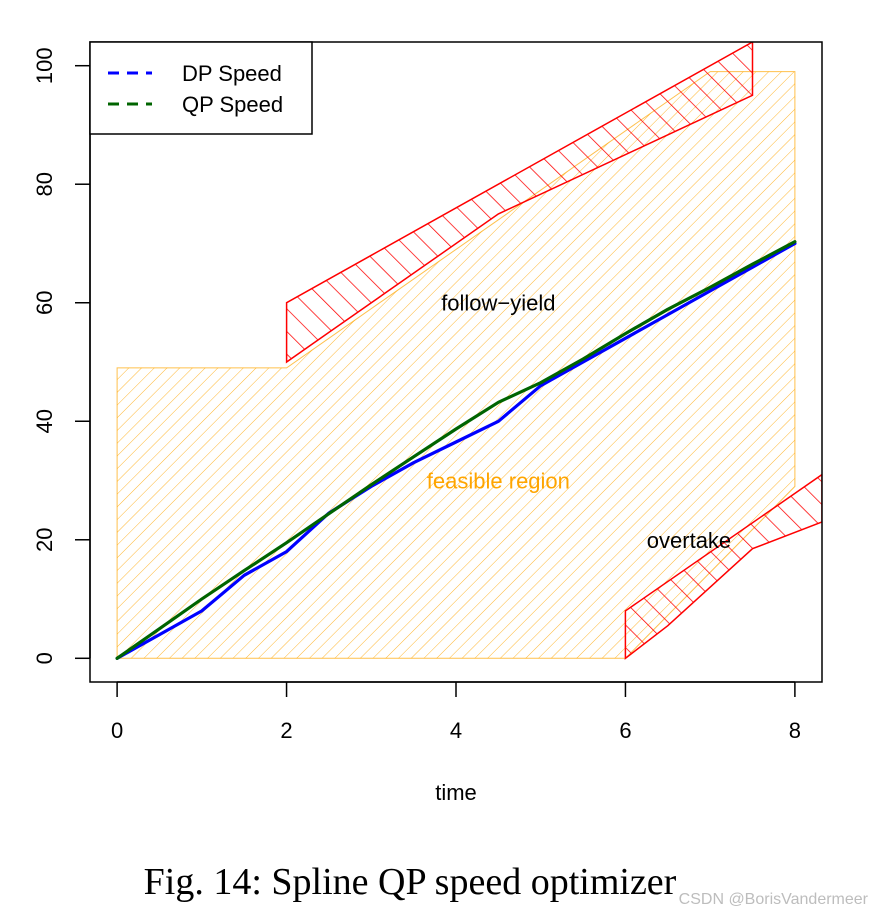 This screenshot has width=882, height=918. What do you see at coordinates (117, 730) in the screenshot?
I see `x-tick-label: 0` at bounding box center [117, 730].